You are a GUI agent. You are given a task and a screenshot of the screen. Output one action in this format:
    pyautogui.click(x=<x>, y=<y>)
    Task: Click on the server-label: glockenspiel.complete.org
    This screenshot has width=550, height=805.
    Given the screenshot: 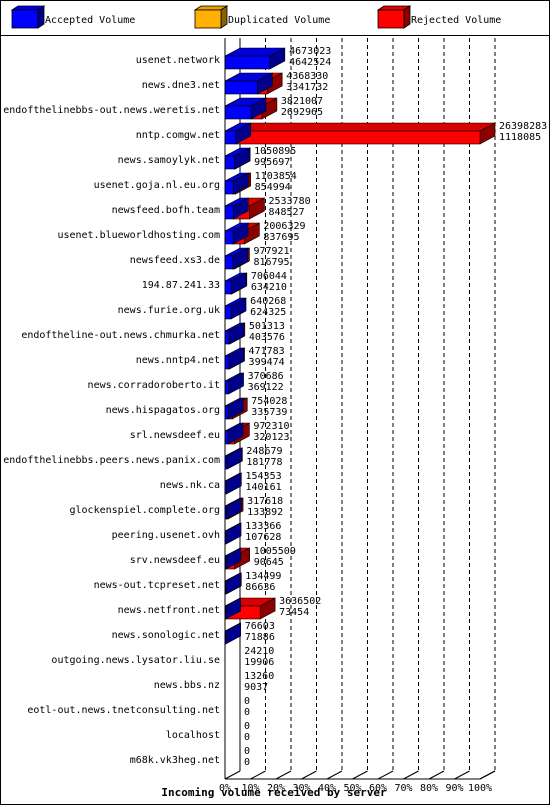 What is the action you would take?
    pyautogui.click(x=144, y=510)
    